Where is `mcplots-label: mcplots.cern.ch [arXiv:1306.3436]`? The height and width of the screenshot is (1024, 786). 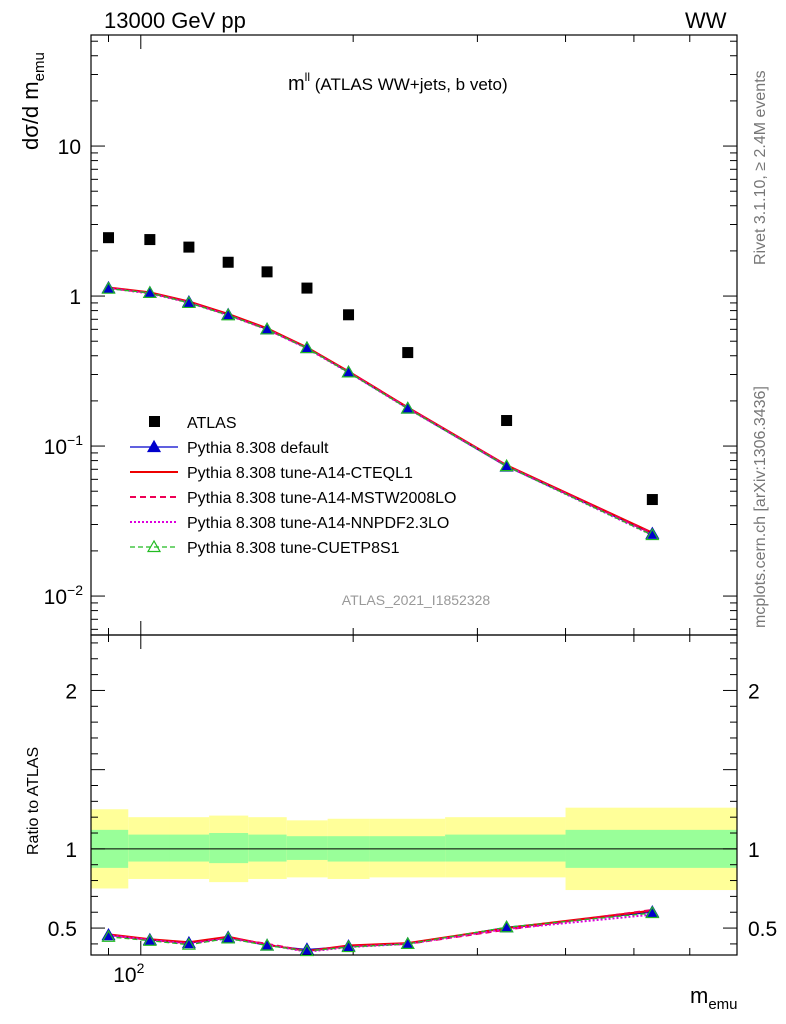 mcplots-label: mcplots.cern.ch [arXiv:1306.3436] is located at coordinates (760, 507).